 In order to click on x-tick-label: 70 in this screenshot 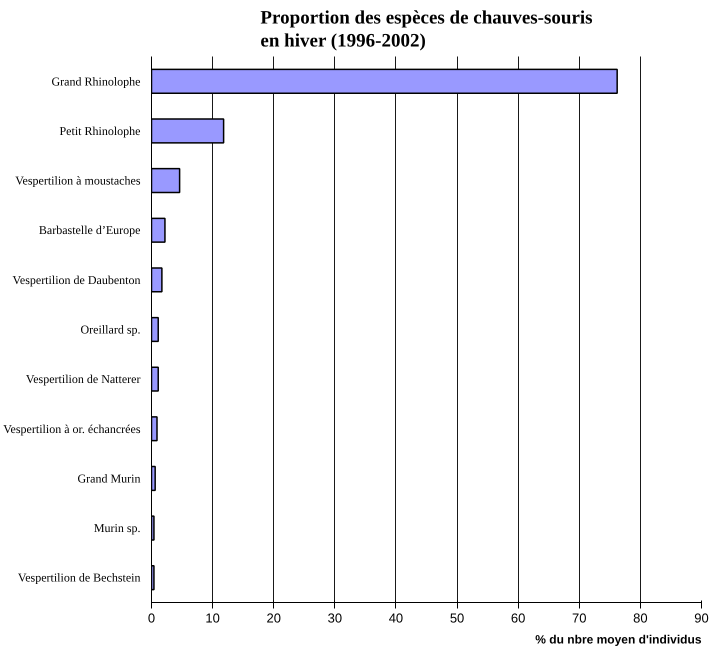, I will do `click(579, 618)`.